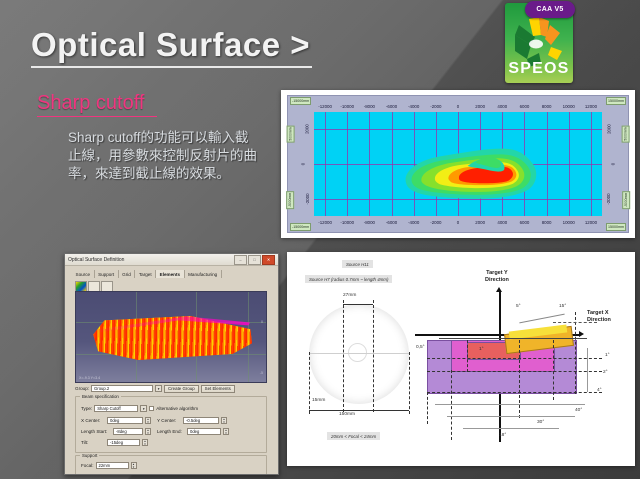 This screenshot has width=640, height=479. I want to click on viewport-coordinate-readout: X=-9.3 Y=3.4, so click(90, 378).